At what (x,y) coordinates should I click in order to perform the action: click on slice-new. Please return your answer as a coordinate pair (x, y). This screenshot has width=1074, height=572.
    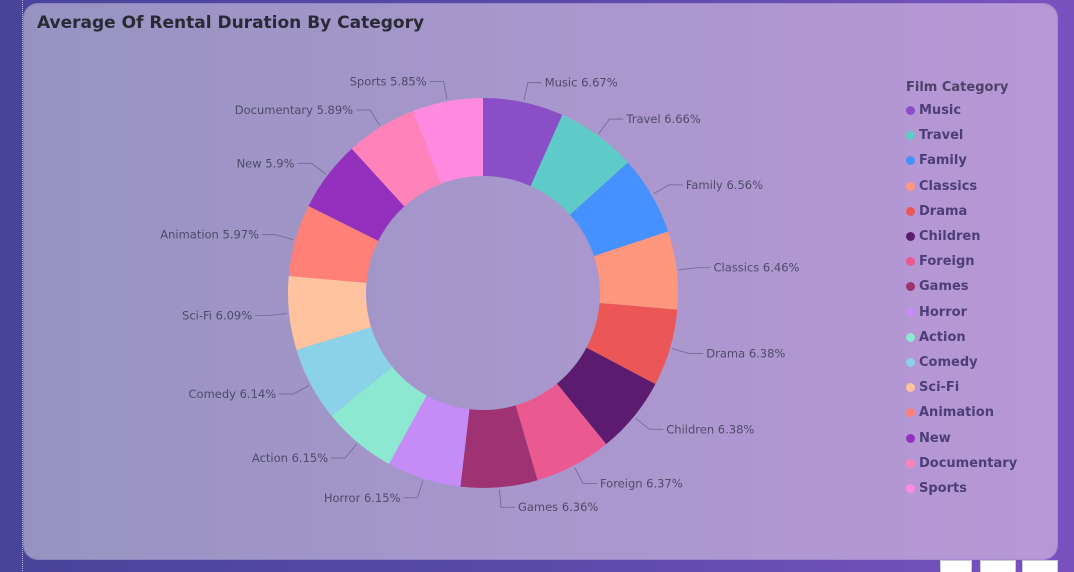
    Looking at the image, I should click on (356, 194).